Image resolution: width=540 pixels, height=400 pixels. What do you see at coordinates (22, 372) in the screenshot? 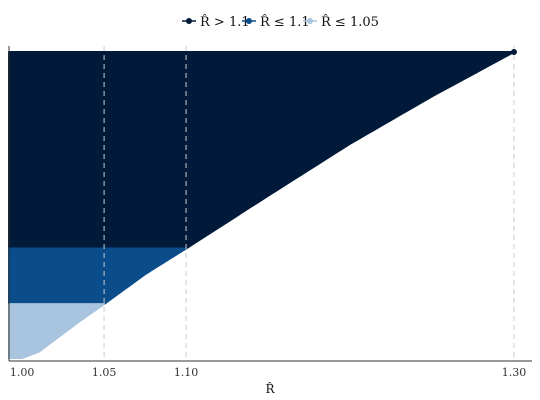
I see `x-tick-label: 1.00` at bounding box center [22, 372].